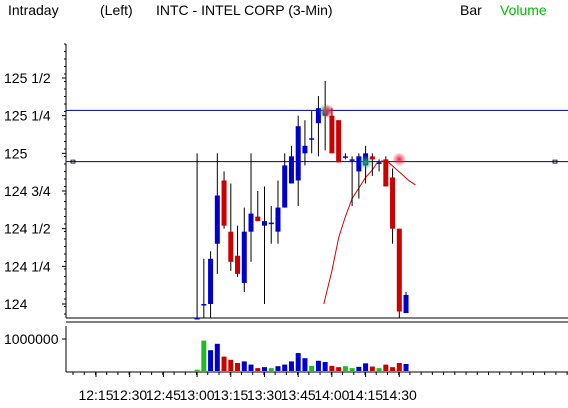 The image size is (568, 408). Describe the element at coordinates (73, 161) in the screenshot. I see `level-marker-left` at that location.